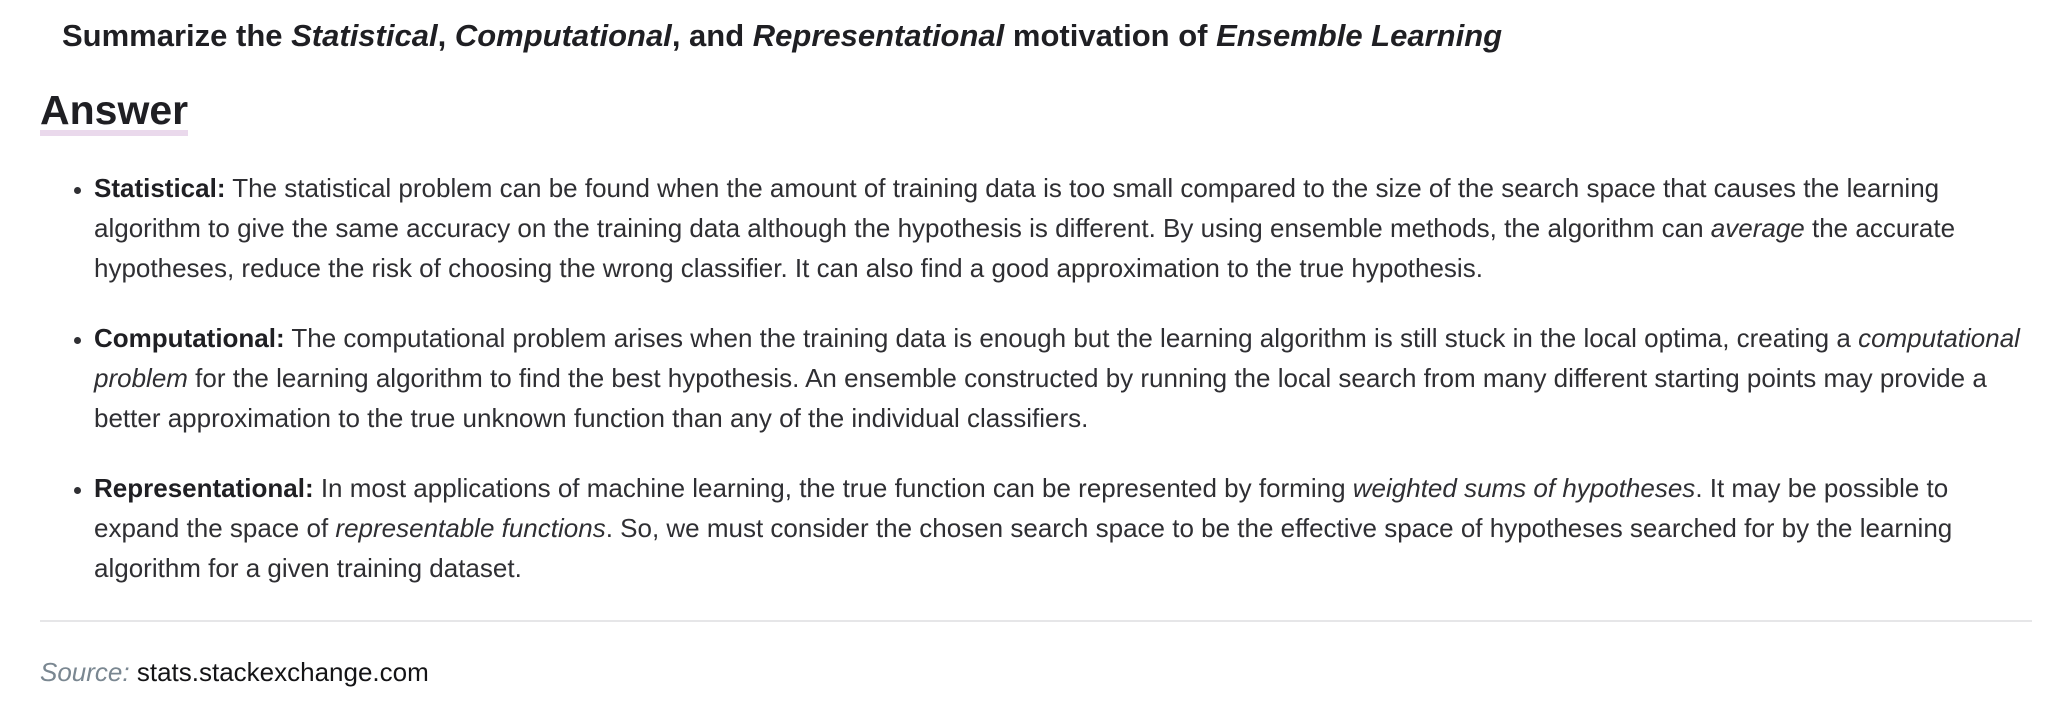 Image resolution: width=2062 pixels, height=708 pixels. Describe the element at coordinates (177, 35) in the screenshot. I see `question-text: Summarize the` at that location.